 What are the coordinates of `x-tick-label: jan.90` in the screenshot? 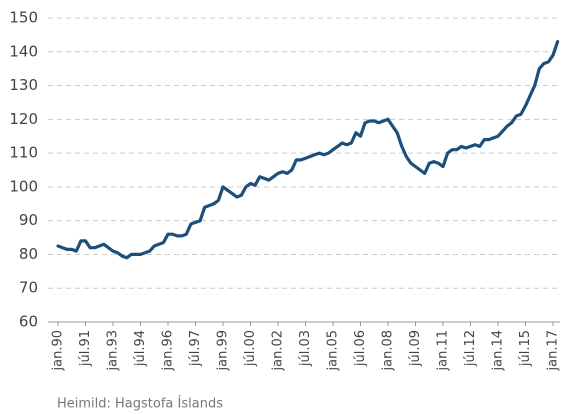 It's located at (58, 351).